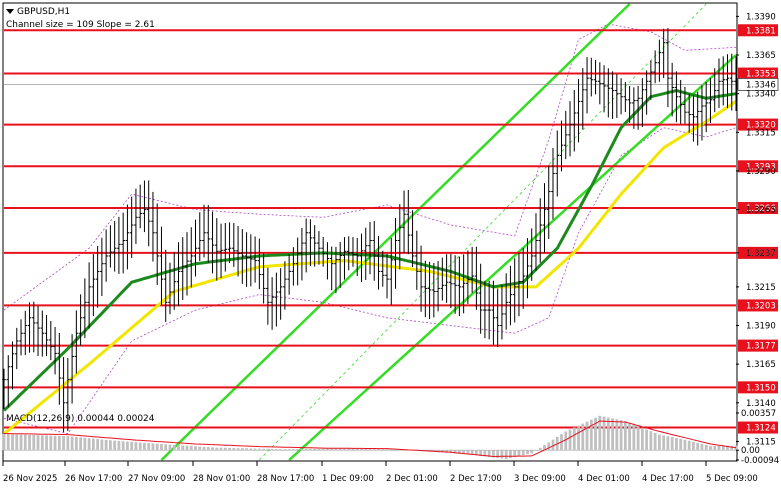 The width and height of the screenshot is (781, 489). What do you see at coordinates (761, 17) in the screenshot?
I see `y-tick-label: 1.3390` at bounding box center [761, 17].